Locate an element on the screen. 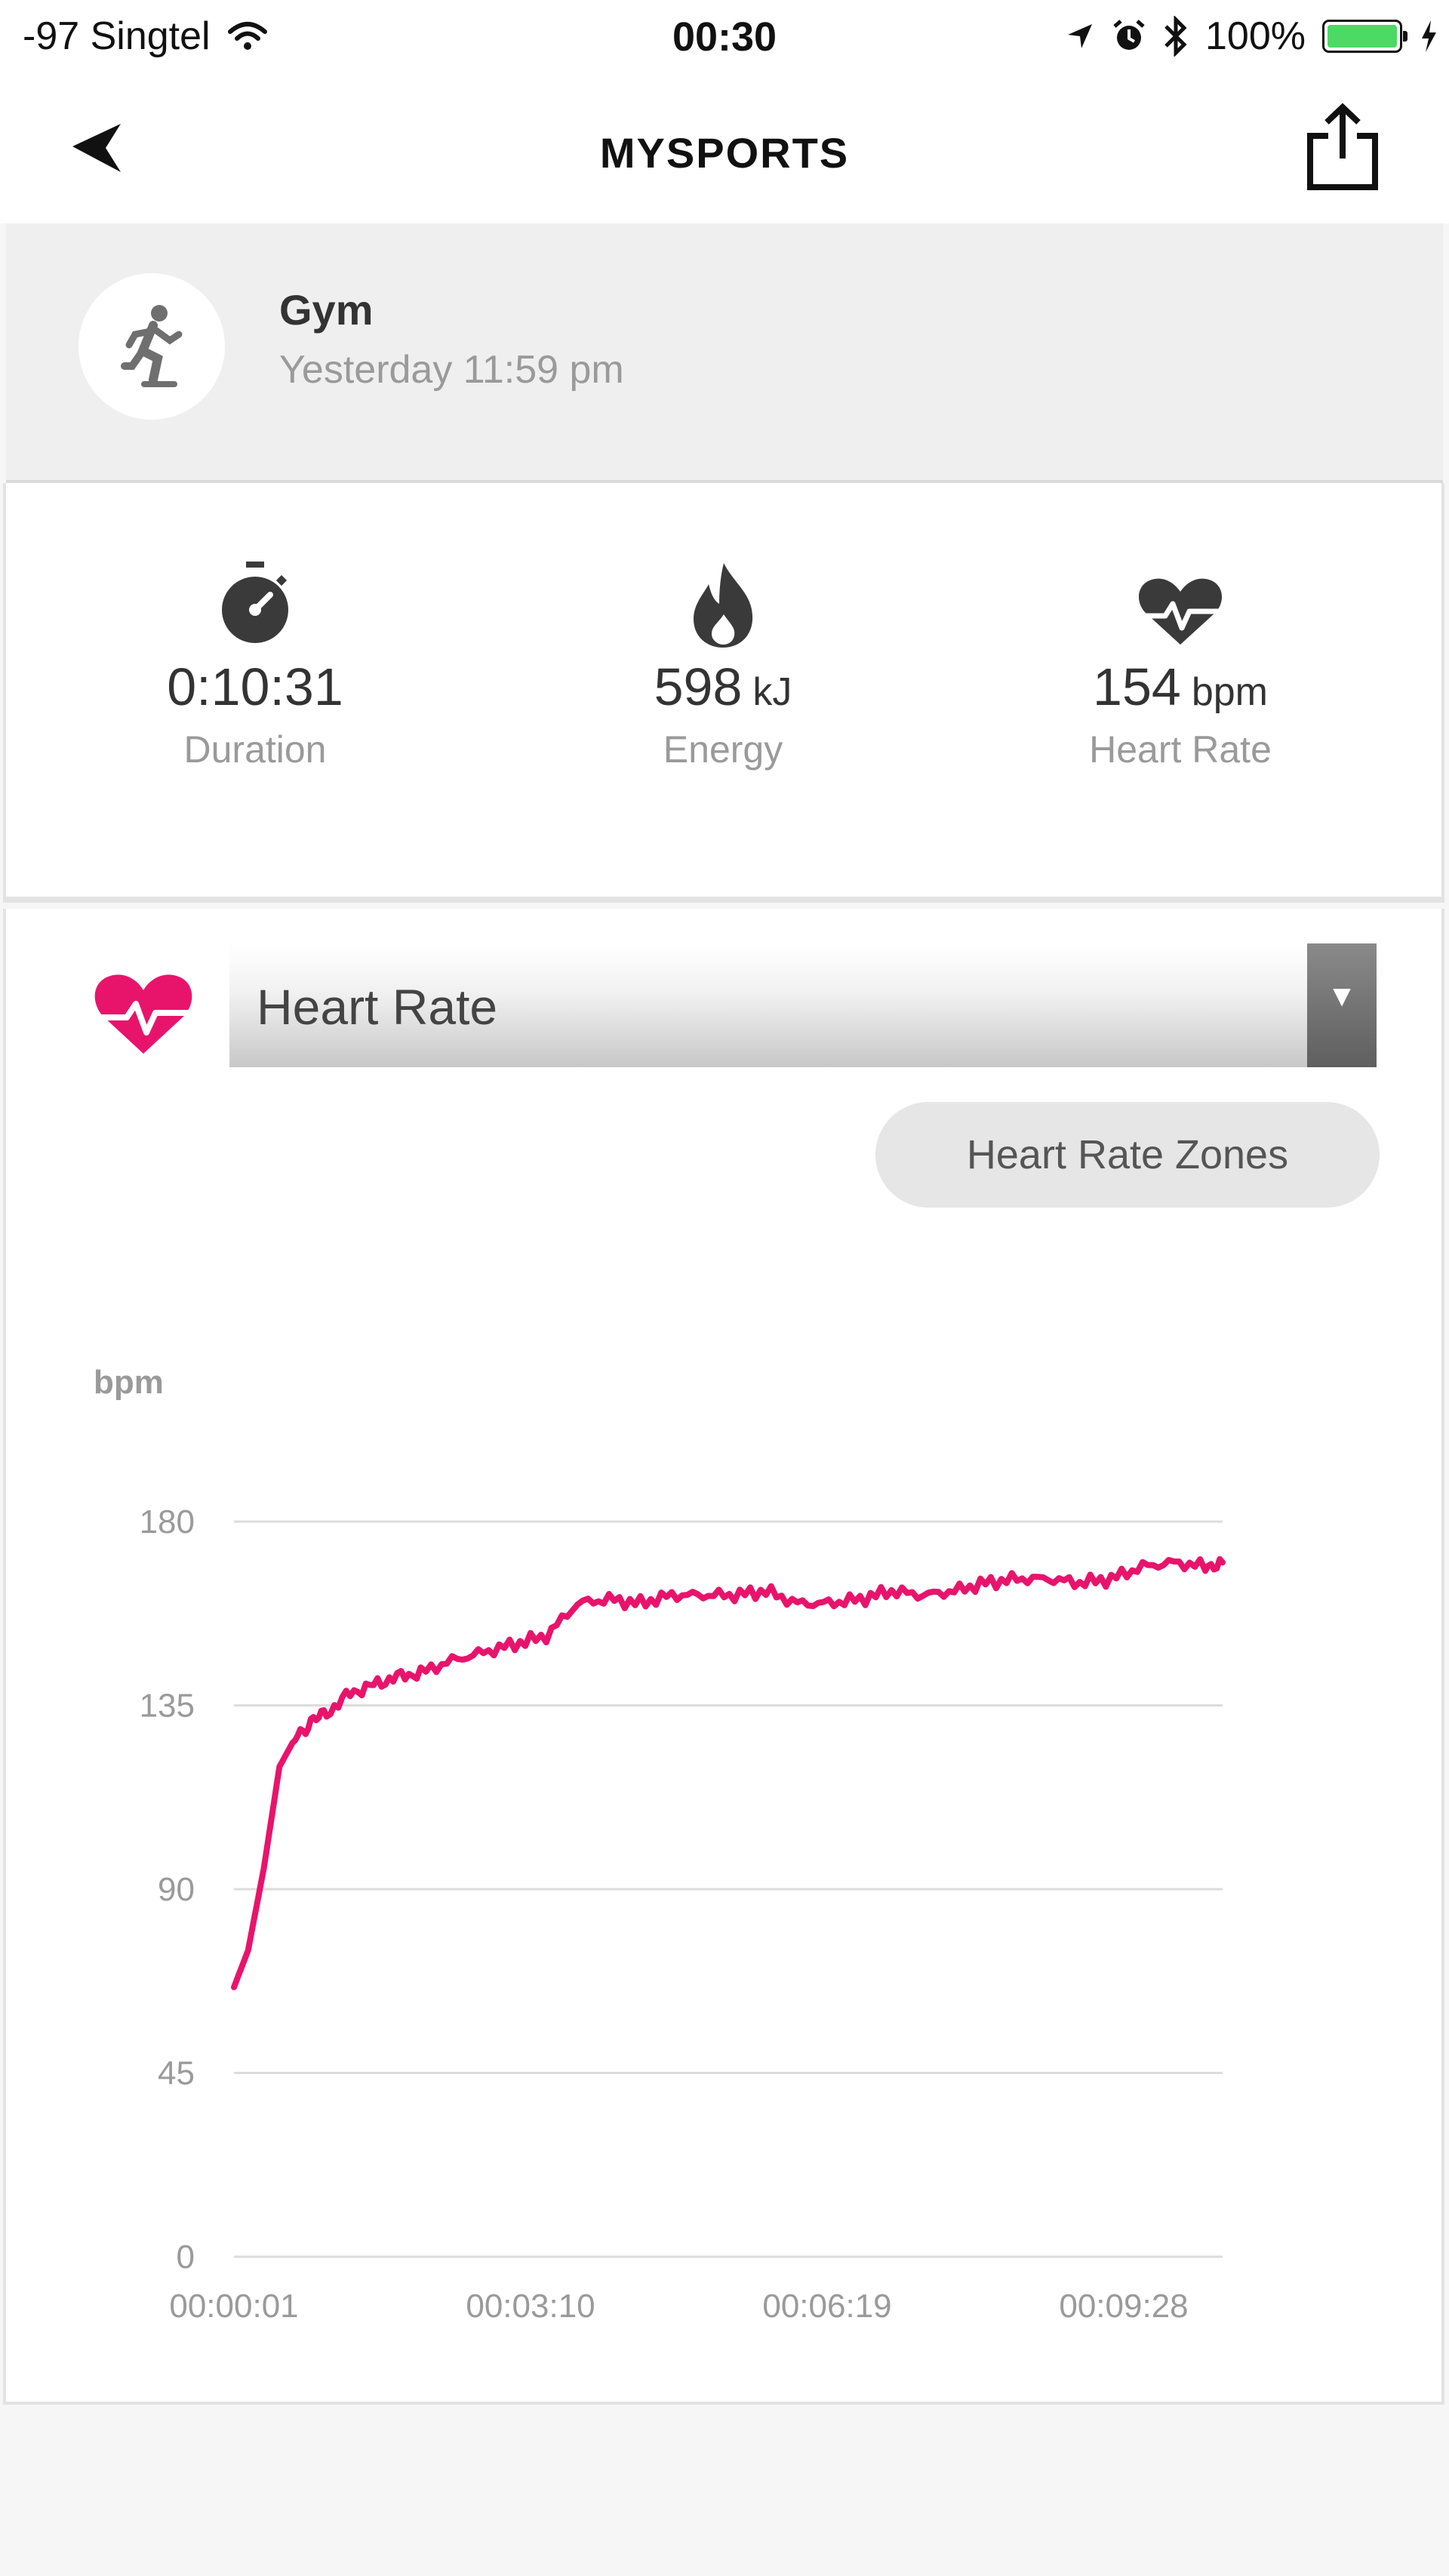 Image resolution: width=1449 pixels, height=2576 pixels. stat-energy: 598 kJ Energy is located at coordinates (723, 665).